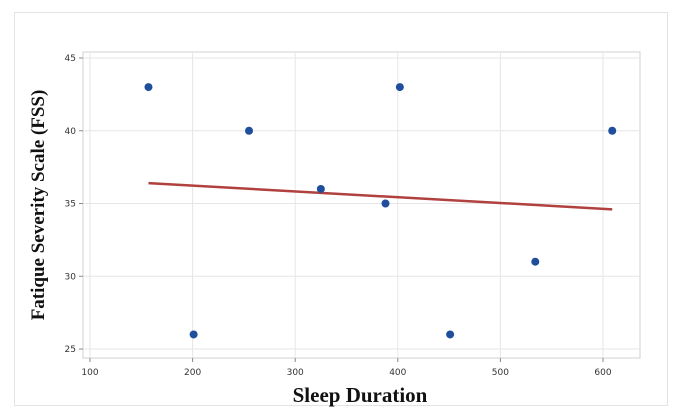  Describe the element at coordinates (380, 196) in the screenshot. I see `trend-line` at that location.